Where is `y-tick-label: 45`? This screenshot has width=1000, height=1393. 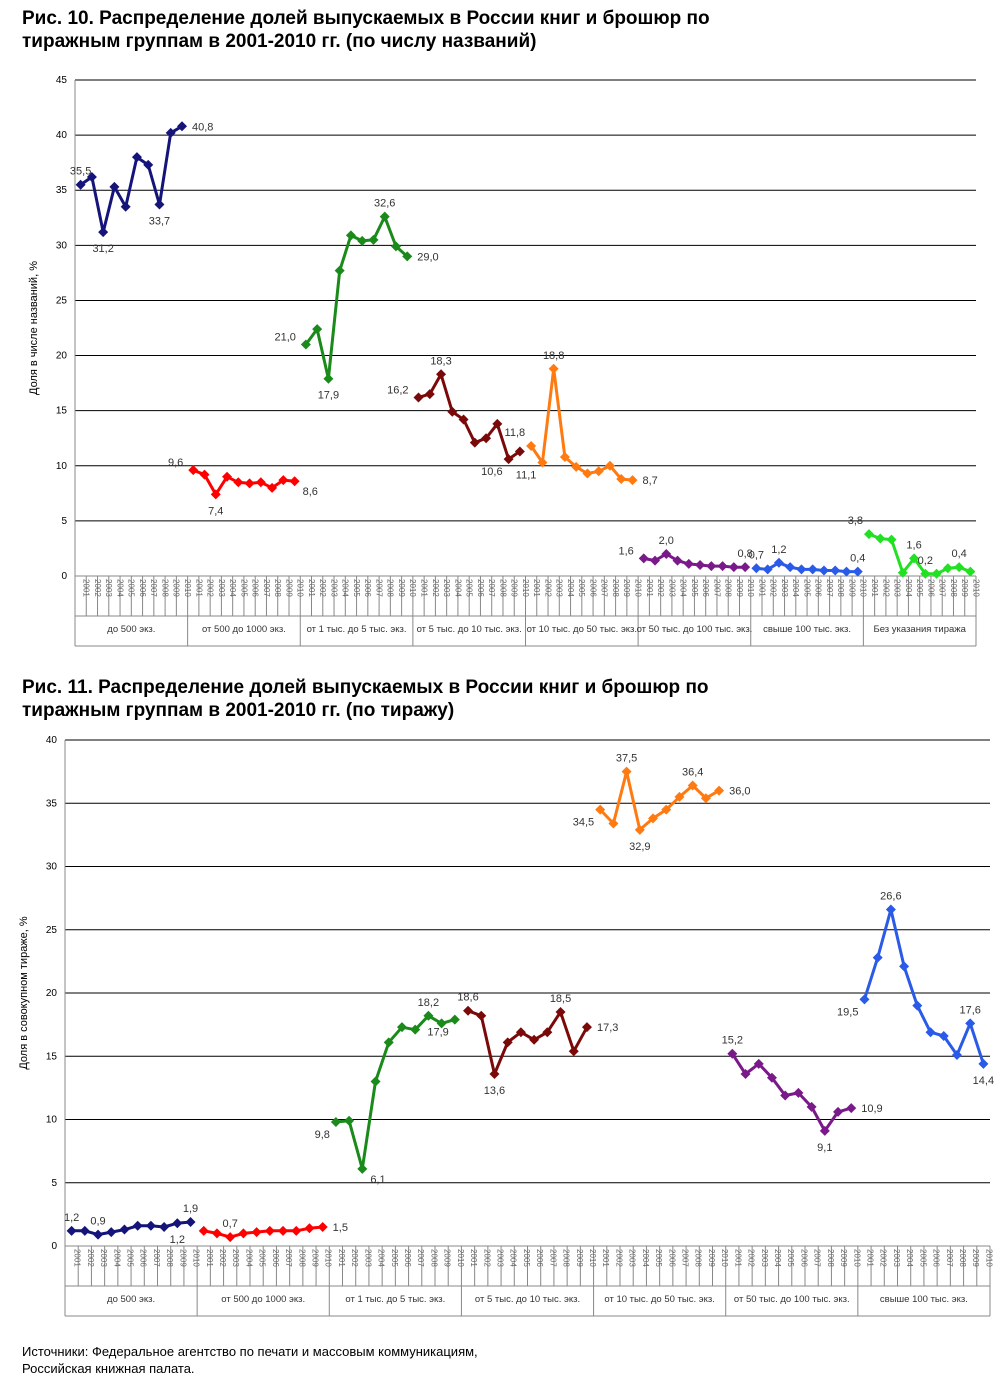 y-tick-label: 45 is located at coordinates (62, 80).